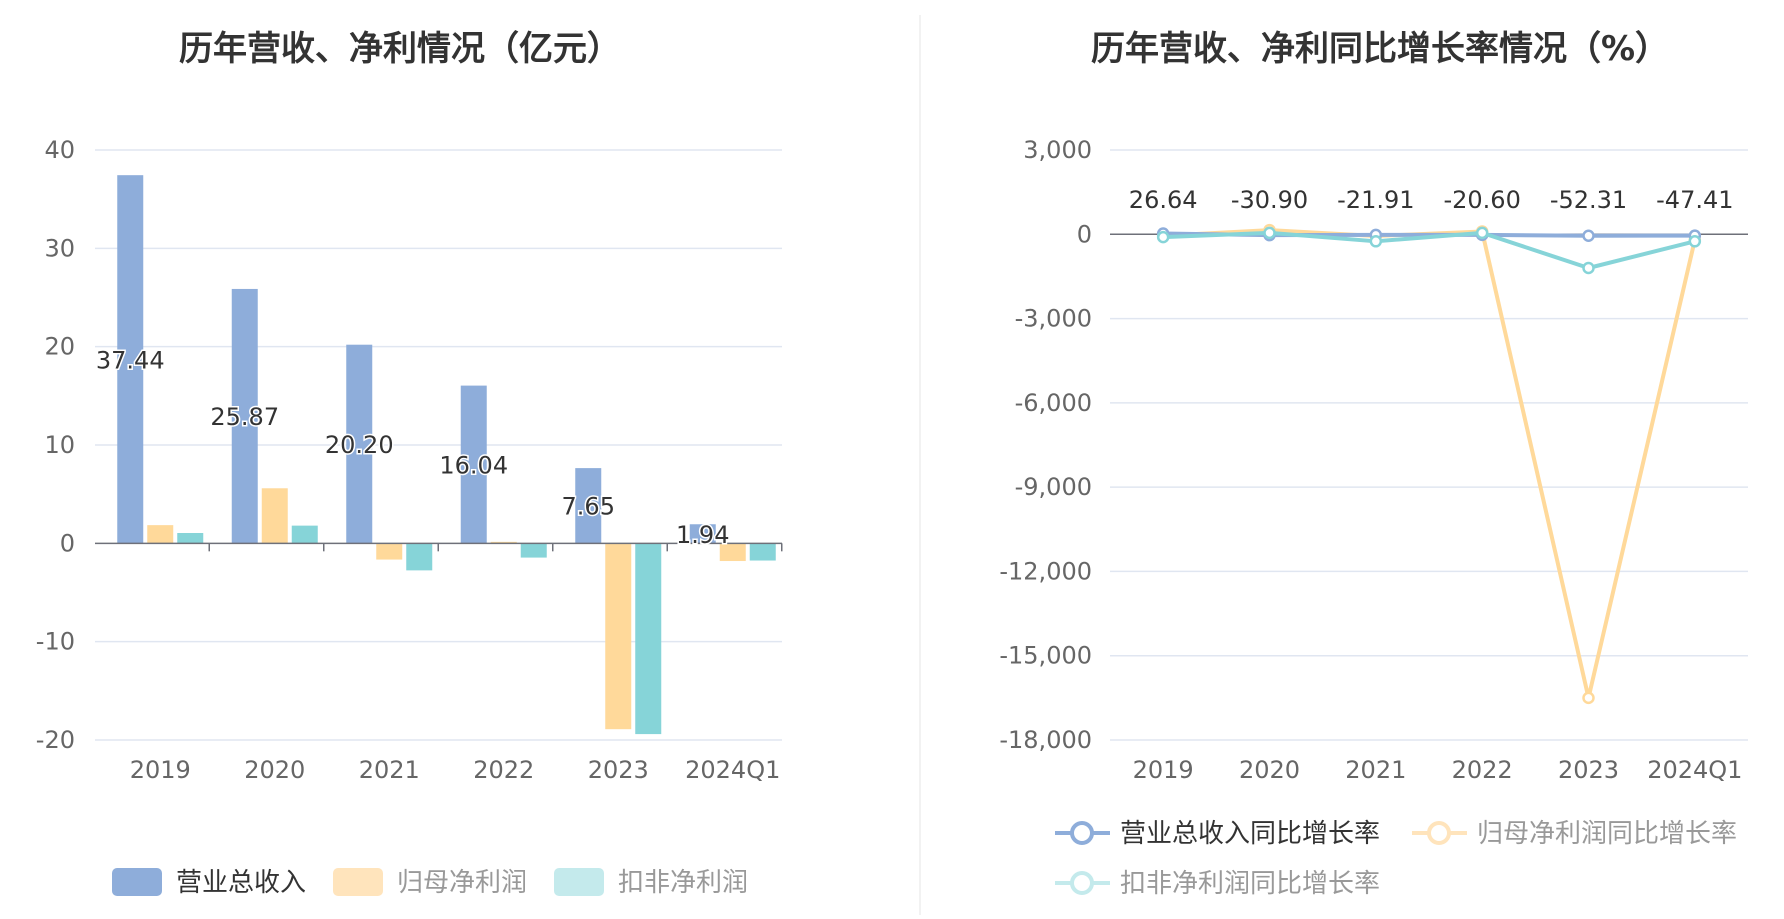 The height and width of the screenshot is (919, 1784). Describe the element at coordinates (1053, 487) in the screenshot. I see `line-ytick-label: -9,000` at that location.